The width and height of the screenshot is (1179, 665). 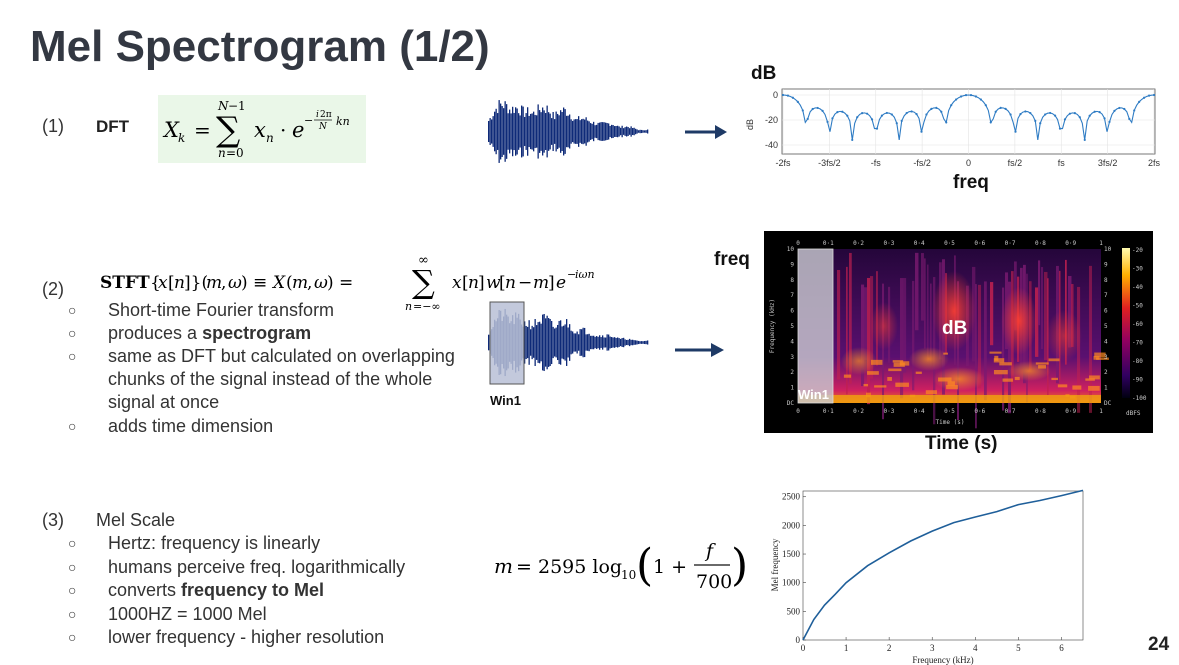 I want to click on colorbar-tick: -70, so click(x=1137, y=343).